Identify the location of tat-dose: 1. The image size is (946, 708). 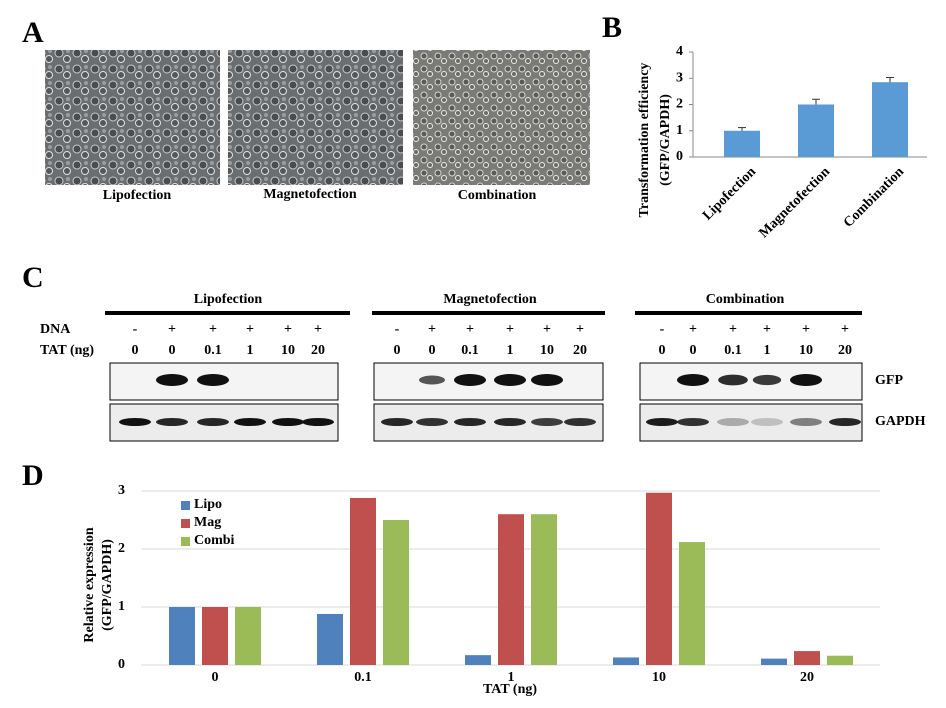
(510, 350).